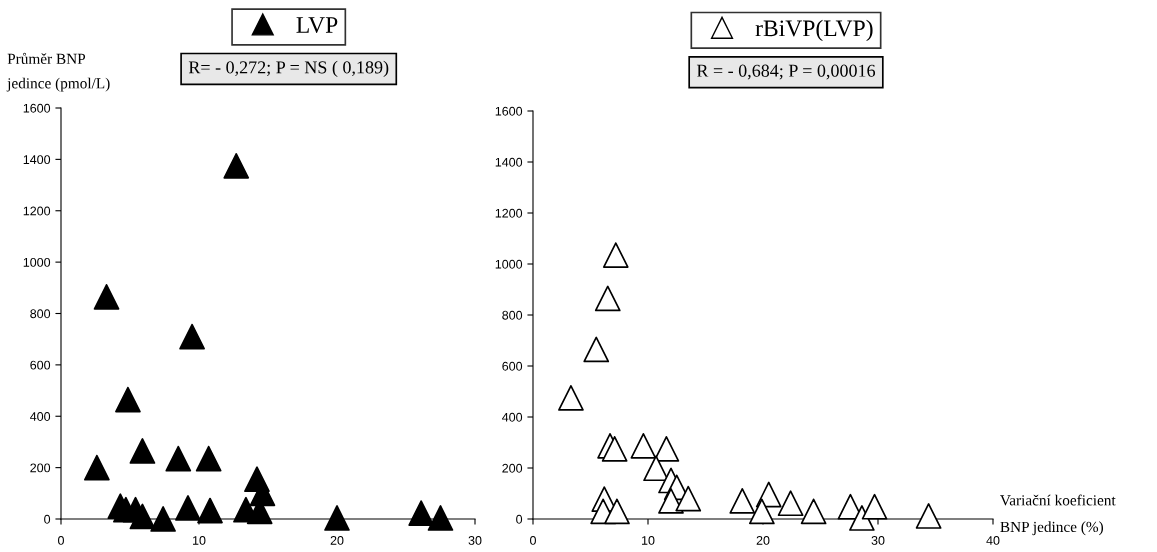  I want to click on legend-label: LVP, so click(317, 25).